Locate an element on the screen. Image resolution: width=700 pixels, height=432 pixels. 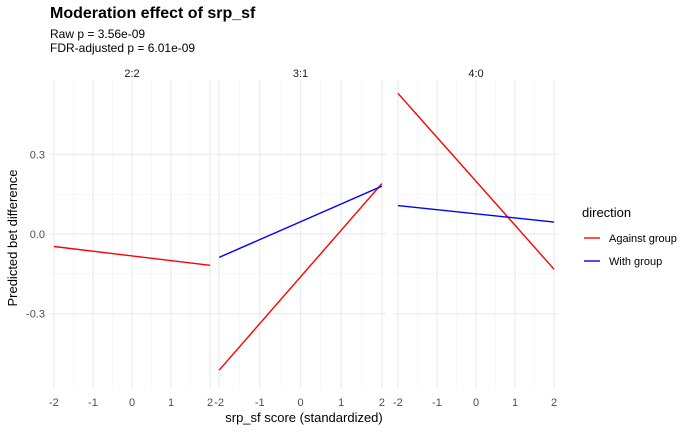
legend-title: direction is located at coordinates (606, 212).